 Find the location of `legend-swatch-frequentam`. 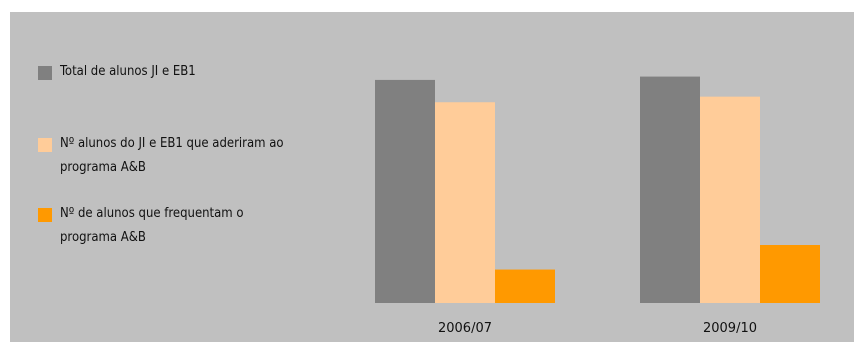

legend-swatch-frequentam is located at coordinates (45, 215).